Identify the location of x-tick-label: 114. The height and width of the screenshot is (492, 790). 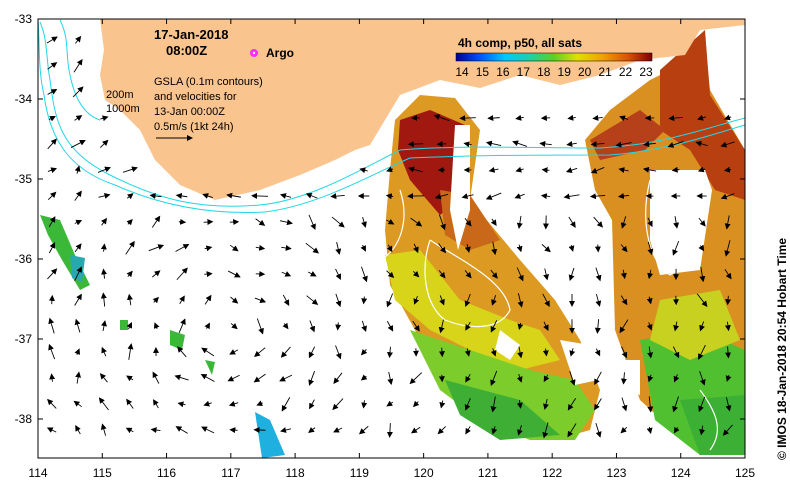
(37, 473).